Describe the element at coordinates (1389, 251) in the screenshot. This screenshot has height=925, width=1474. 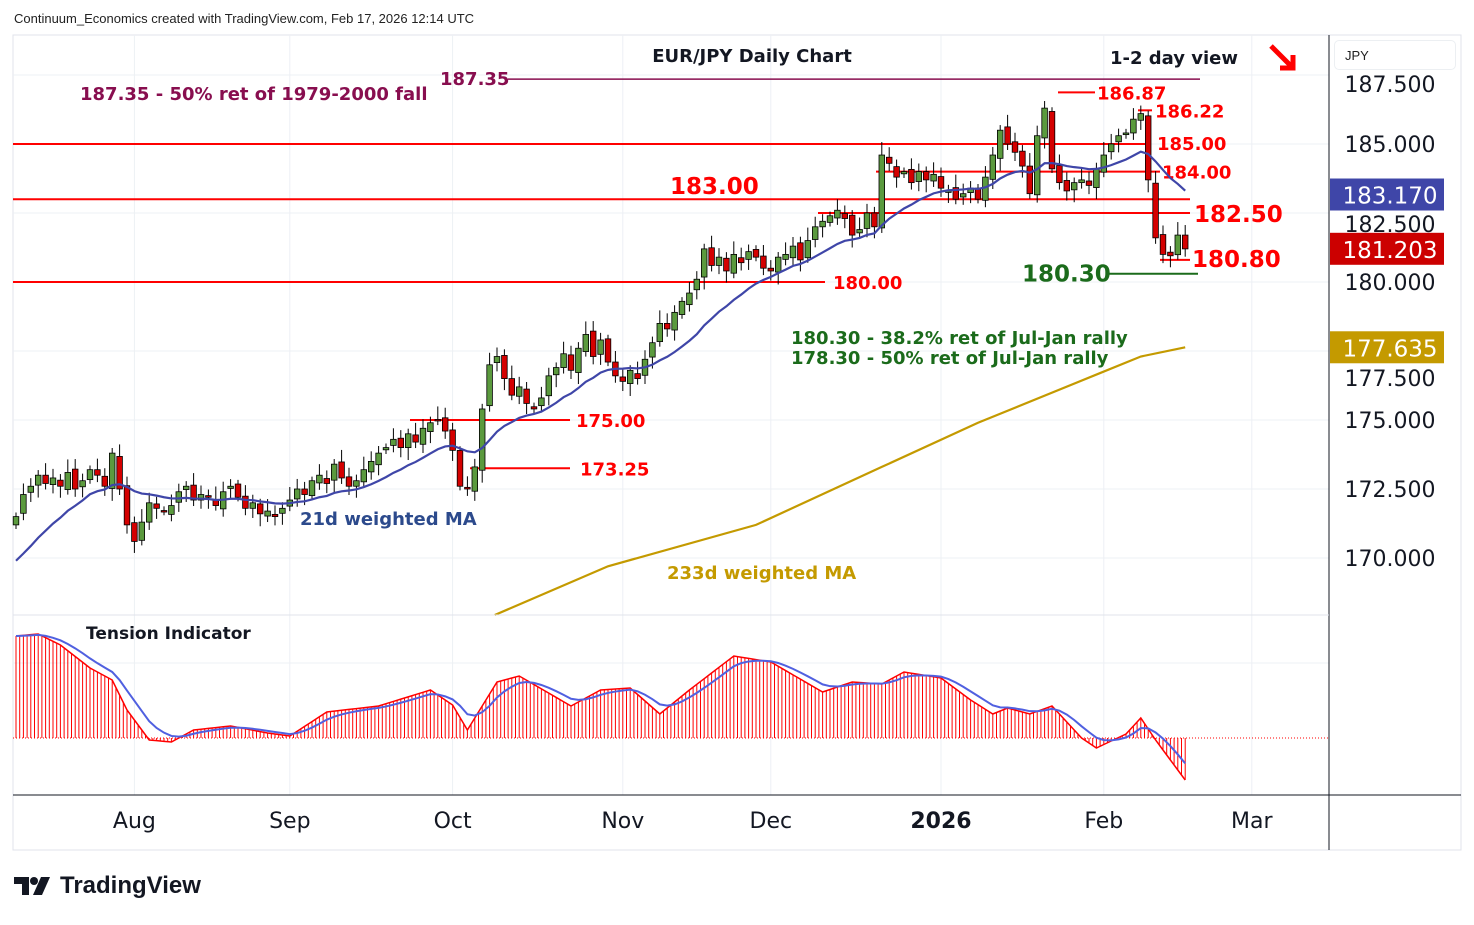
I see `last-price-badge-text: 181.203` at that location.